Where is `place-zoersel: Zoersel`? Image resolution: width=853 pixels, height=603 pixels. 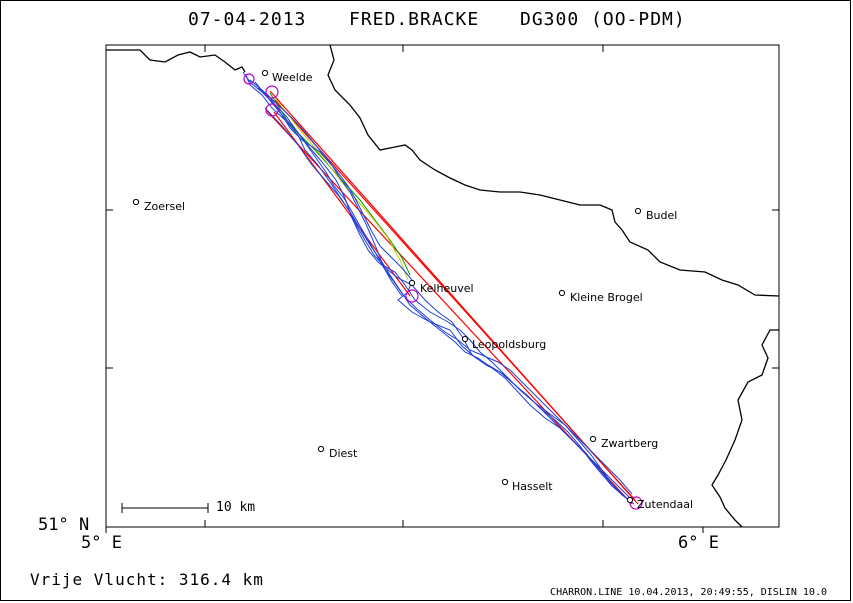 place-zoersel: Zoersel is located at coordinates (165, 206).